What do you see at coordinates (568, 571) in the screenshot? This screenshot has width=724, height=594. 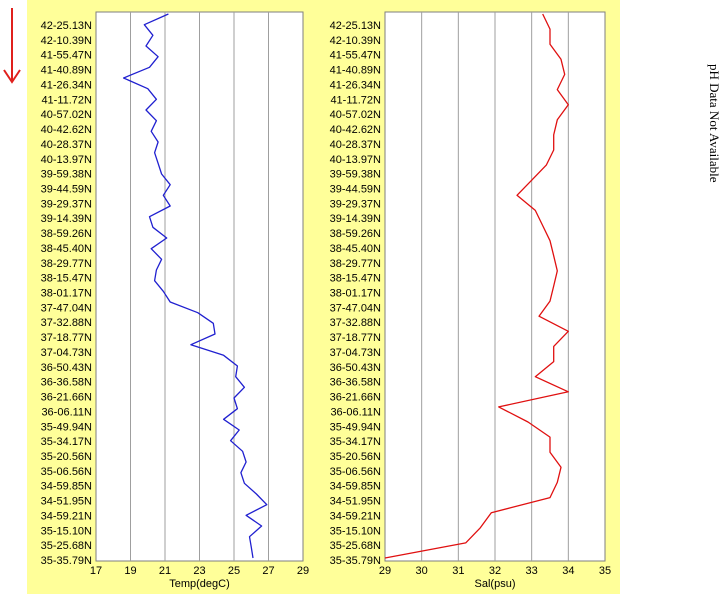 I see `sal-x-tick-label: 34` at bounding box center [568, 571].